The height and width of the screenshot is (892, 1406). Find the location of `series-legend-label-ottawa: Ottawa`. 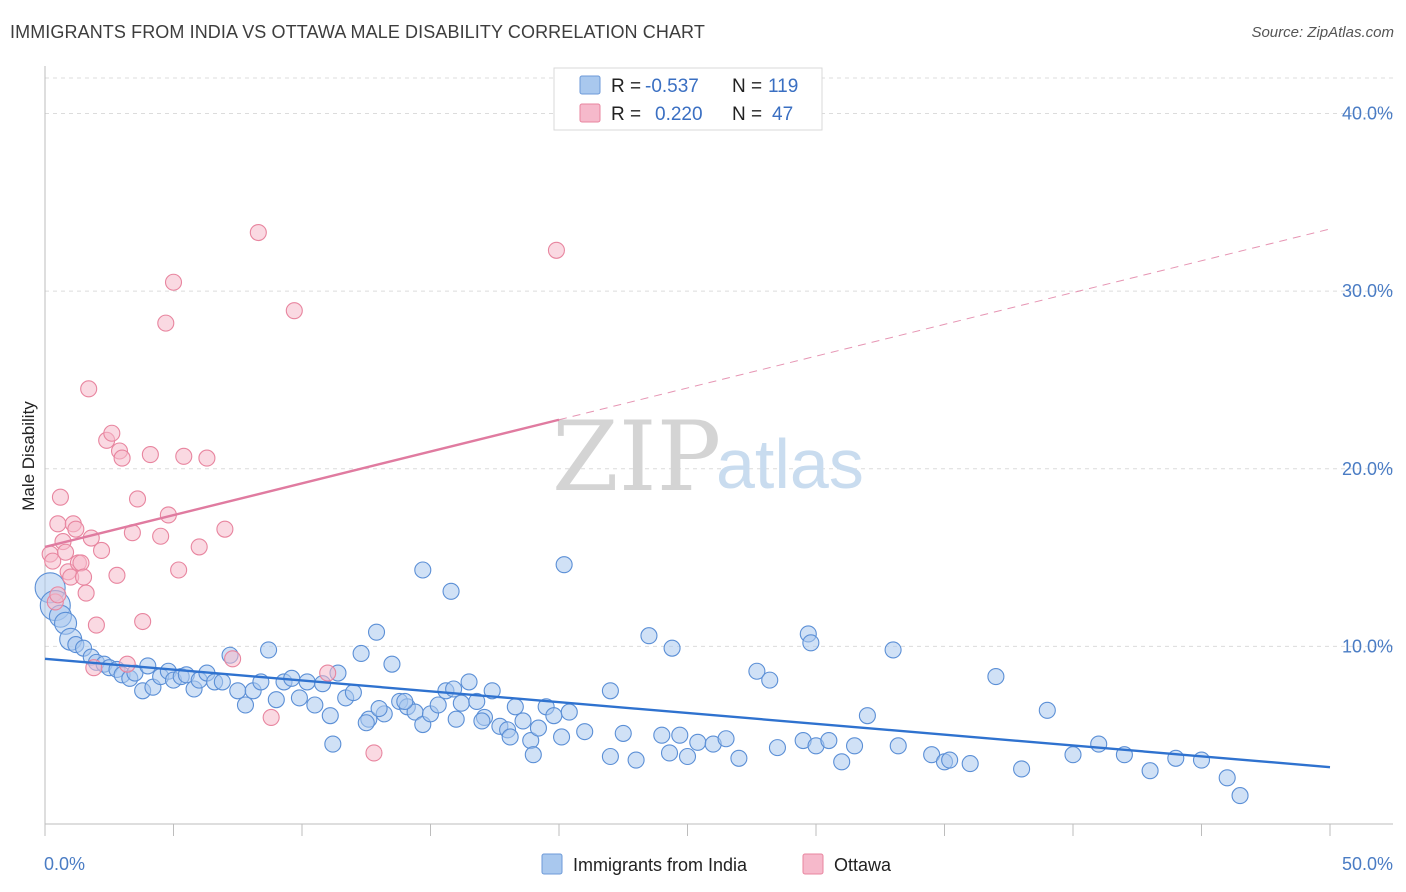

series-legend-label-ottawa: Ottawa is located at coordinates (863, 865).